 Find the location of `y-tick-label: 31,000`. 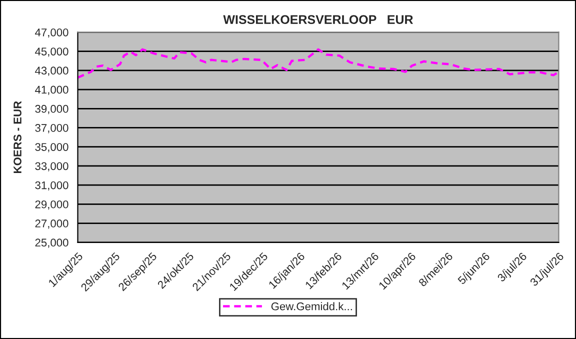

y-tick-label: 31,000 is located at coordinates (51, 186).